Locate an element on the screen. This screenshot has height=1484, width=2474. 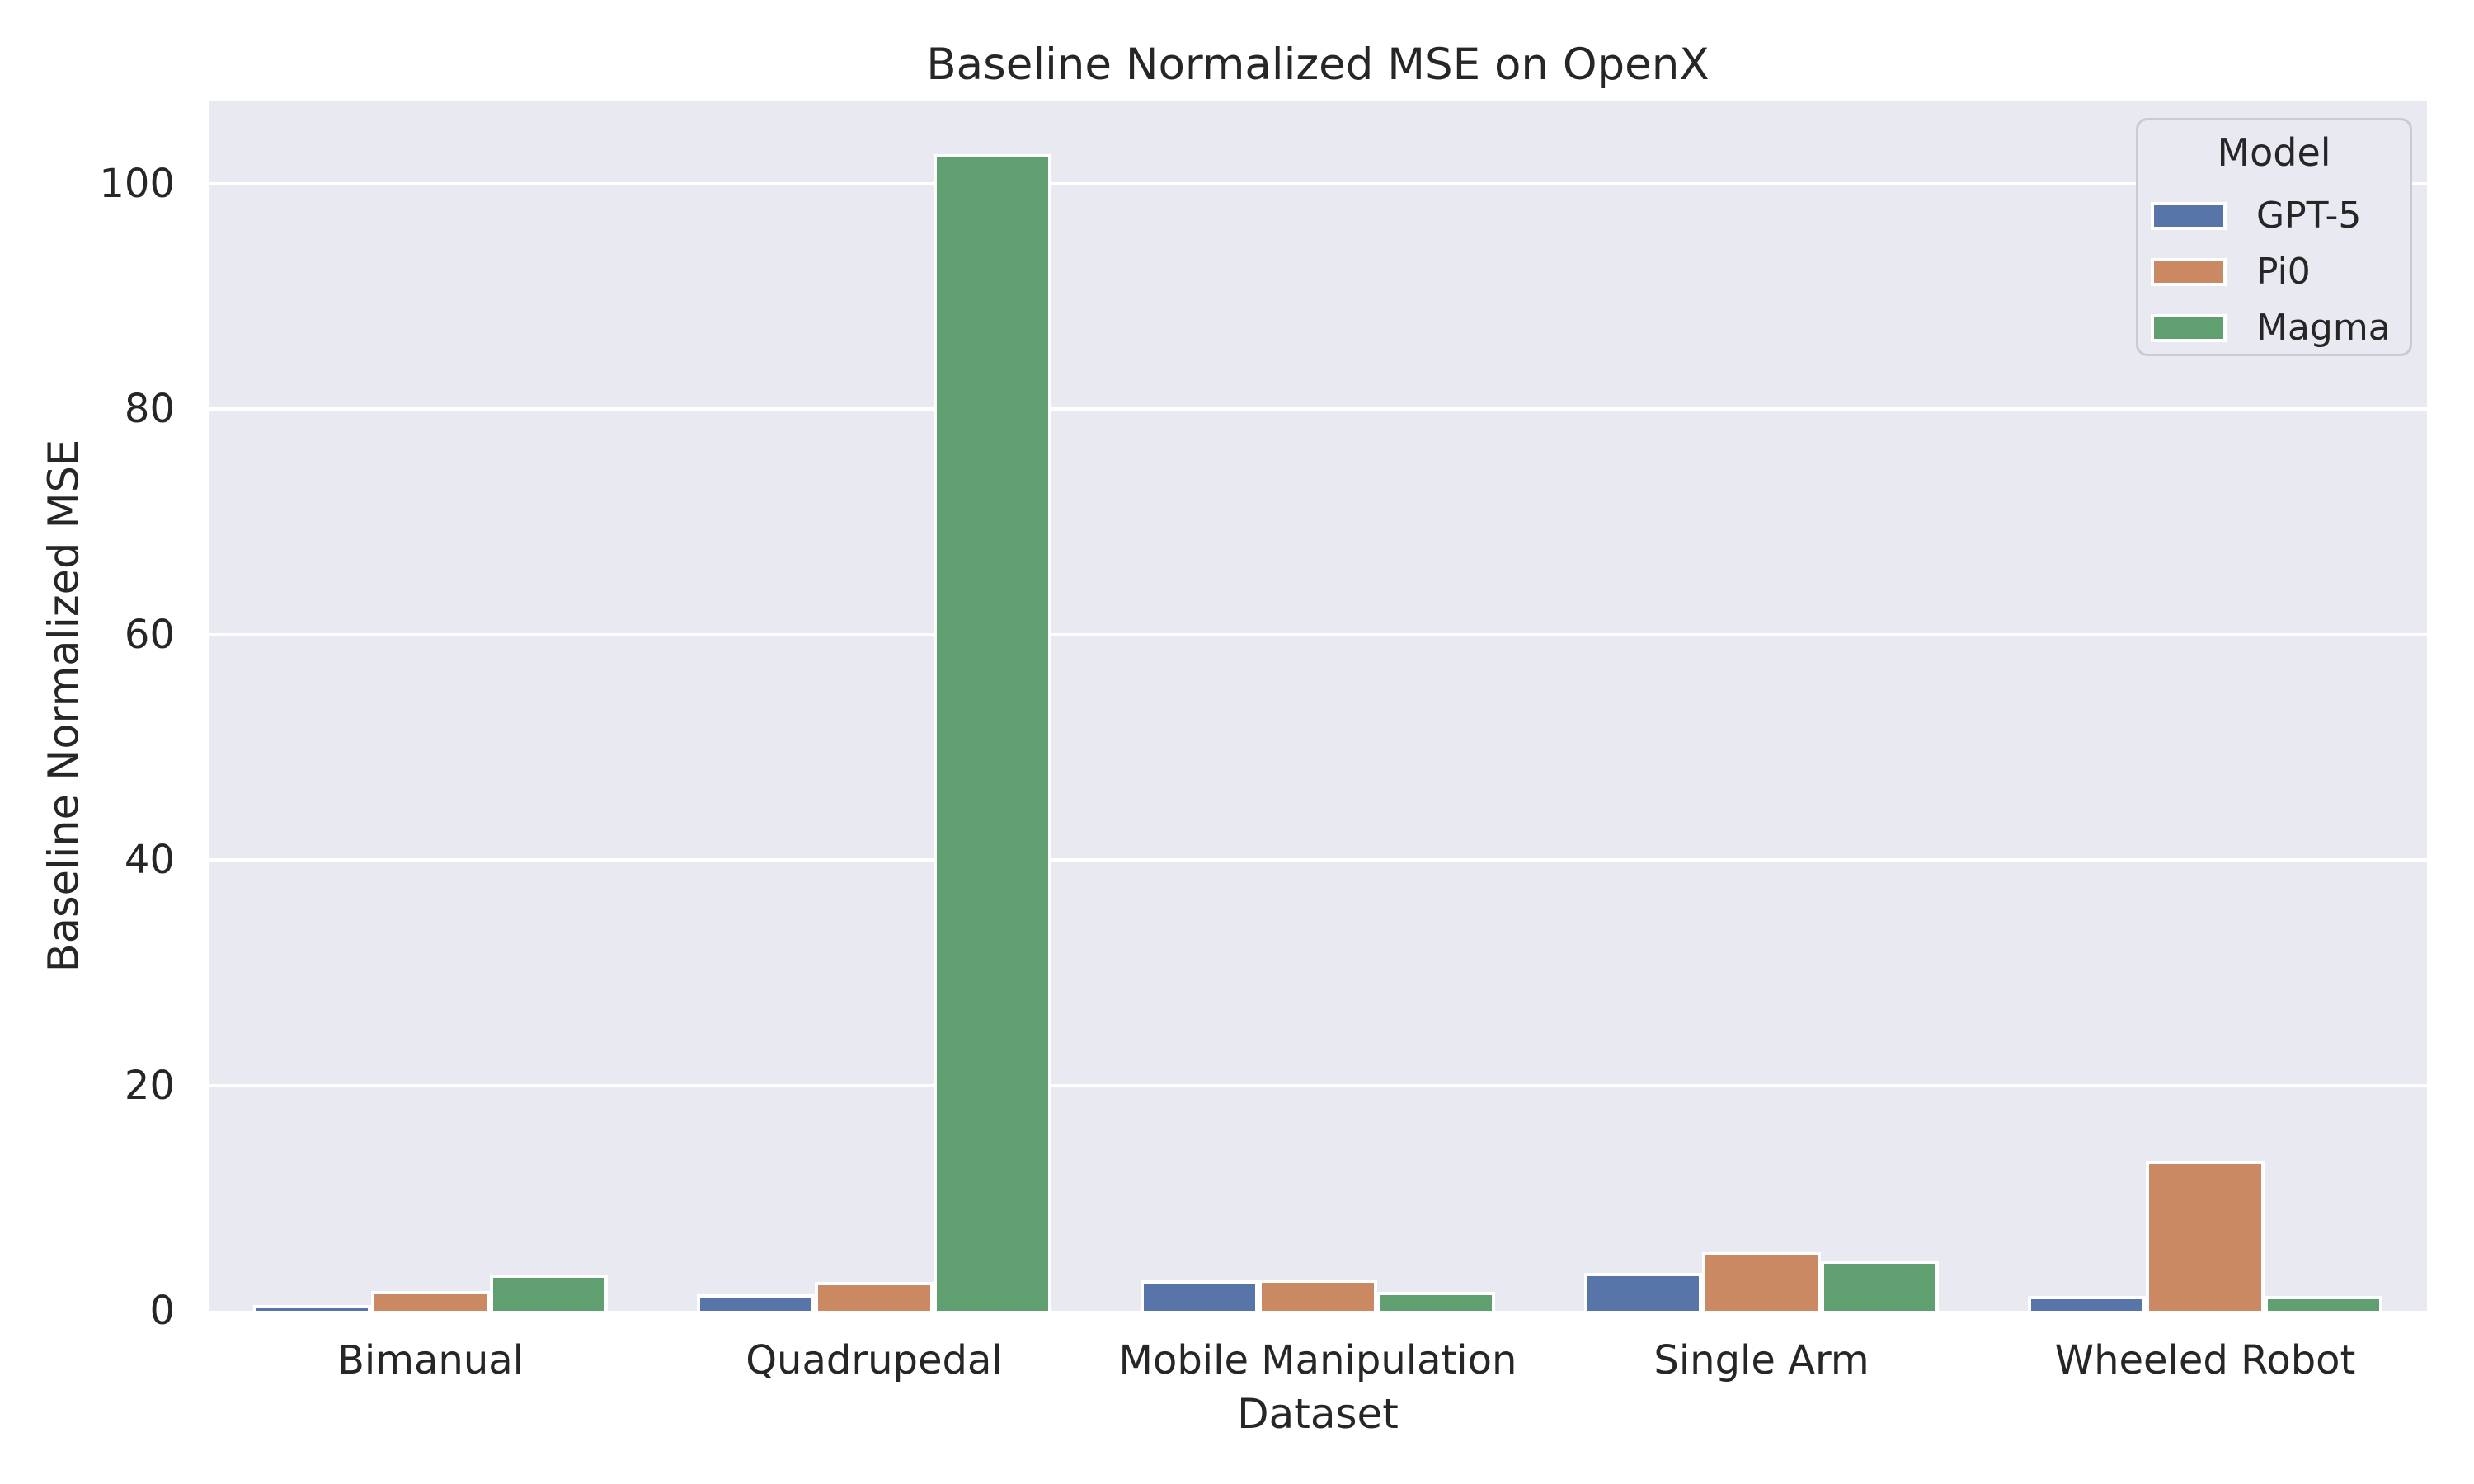
x-tick-label-quadrupedal: Quadrupedal is located at coordinates (874, 1360).